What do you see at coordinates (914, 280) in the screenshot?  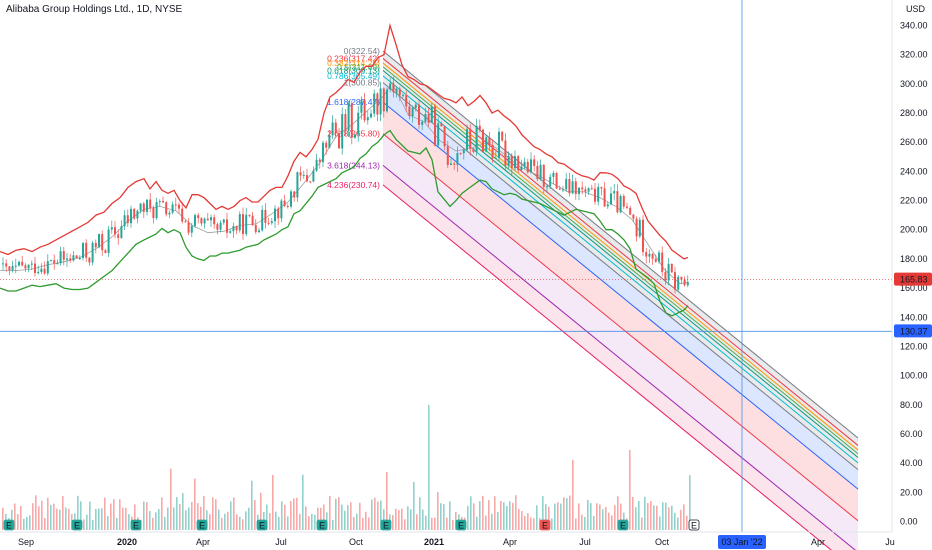 I see `last-price-badge-text: 165.83` at bounding box center [914, 280].